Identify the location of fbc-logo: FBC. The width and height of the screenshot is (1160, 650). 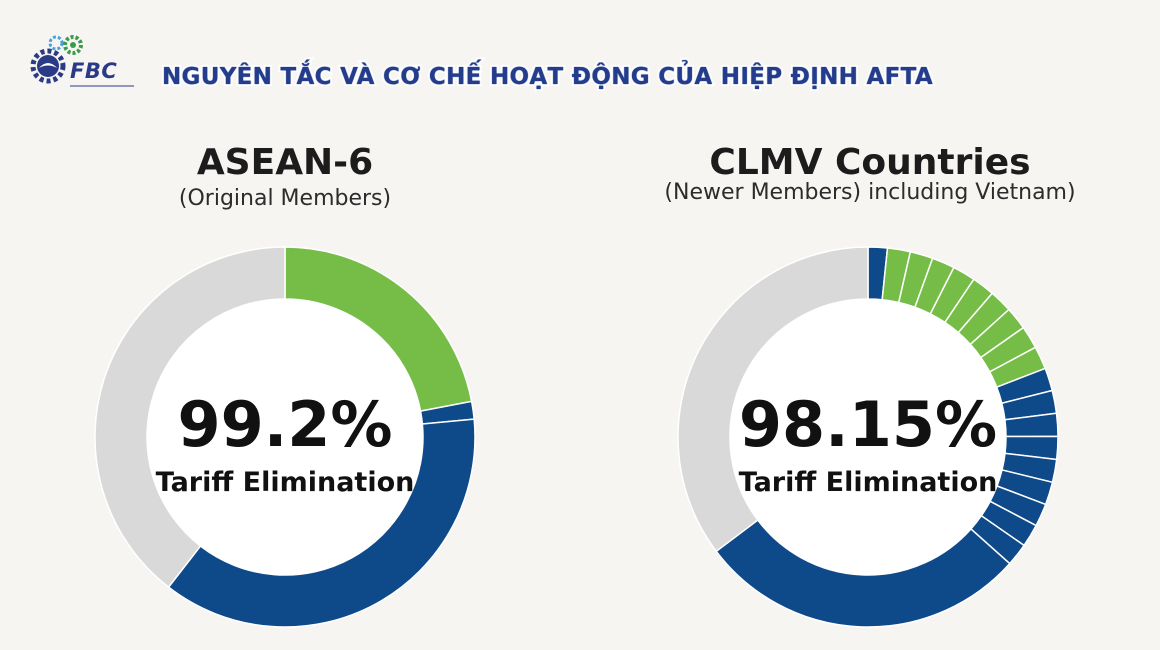
(82, 62).